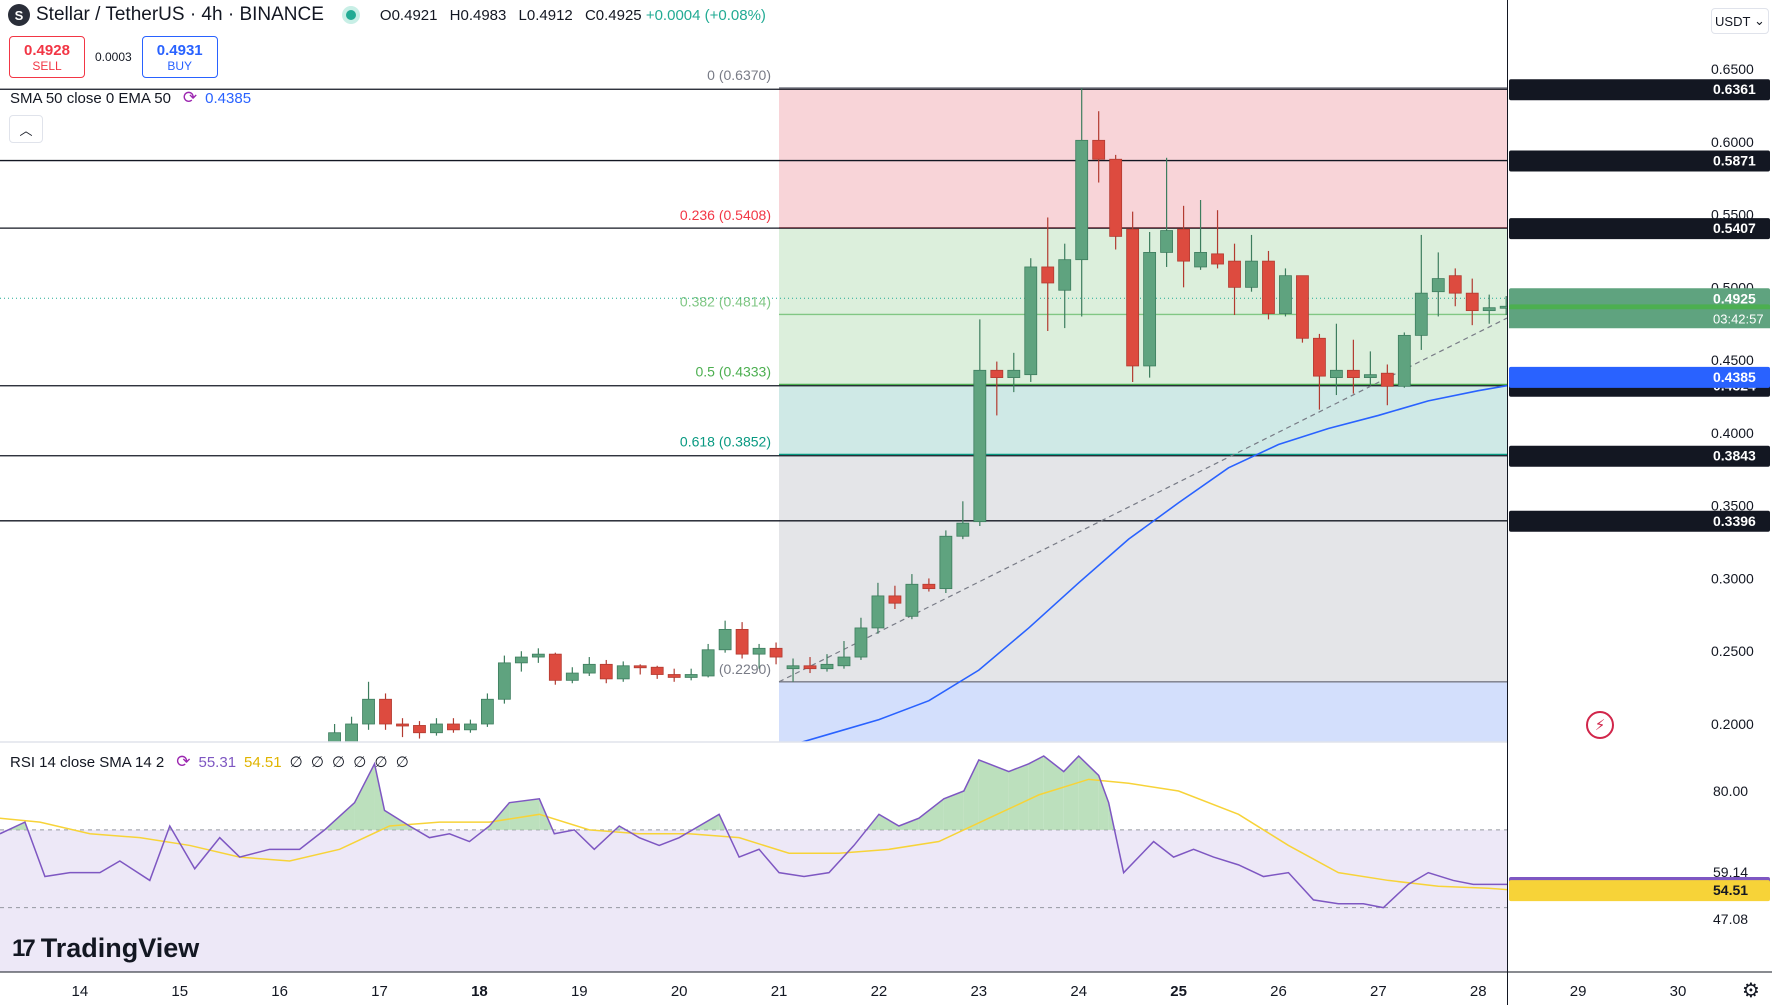 The width and height of the screenshot is (1772, 1005). What do you see at coordinates (350, 762) in the screenshot?
I see `rsi-indicator-extras: ∅ ∅ ∅ ∅ ∅ ∅` at bounding box center [350, 762].